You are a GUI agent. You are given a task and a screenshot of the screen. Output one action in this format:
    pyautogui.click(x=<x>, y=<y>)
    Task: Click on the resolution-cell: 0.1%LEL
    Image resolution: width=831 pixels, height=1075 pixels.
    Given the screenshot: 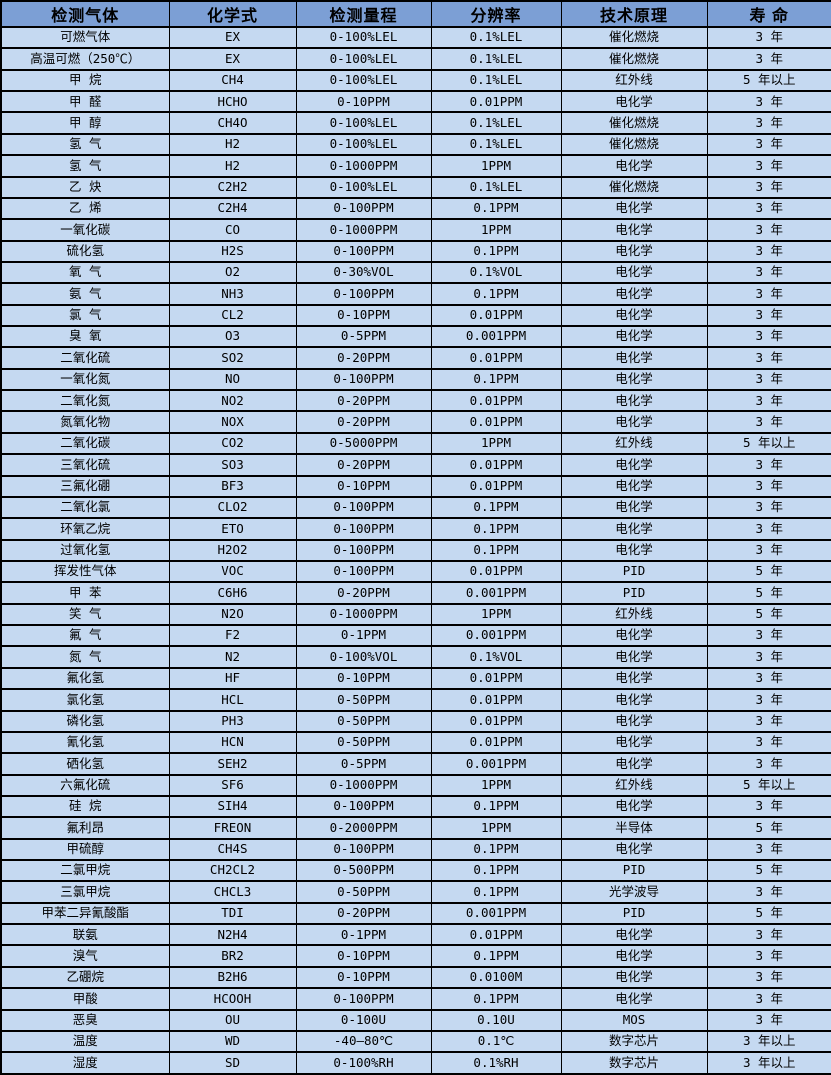 What is the action you would take?
    pyautogui.click(x=496, y=37)
    